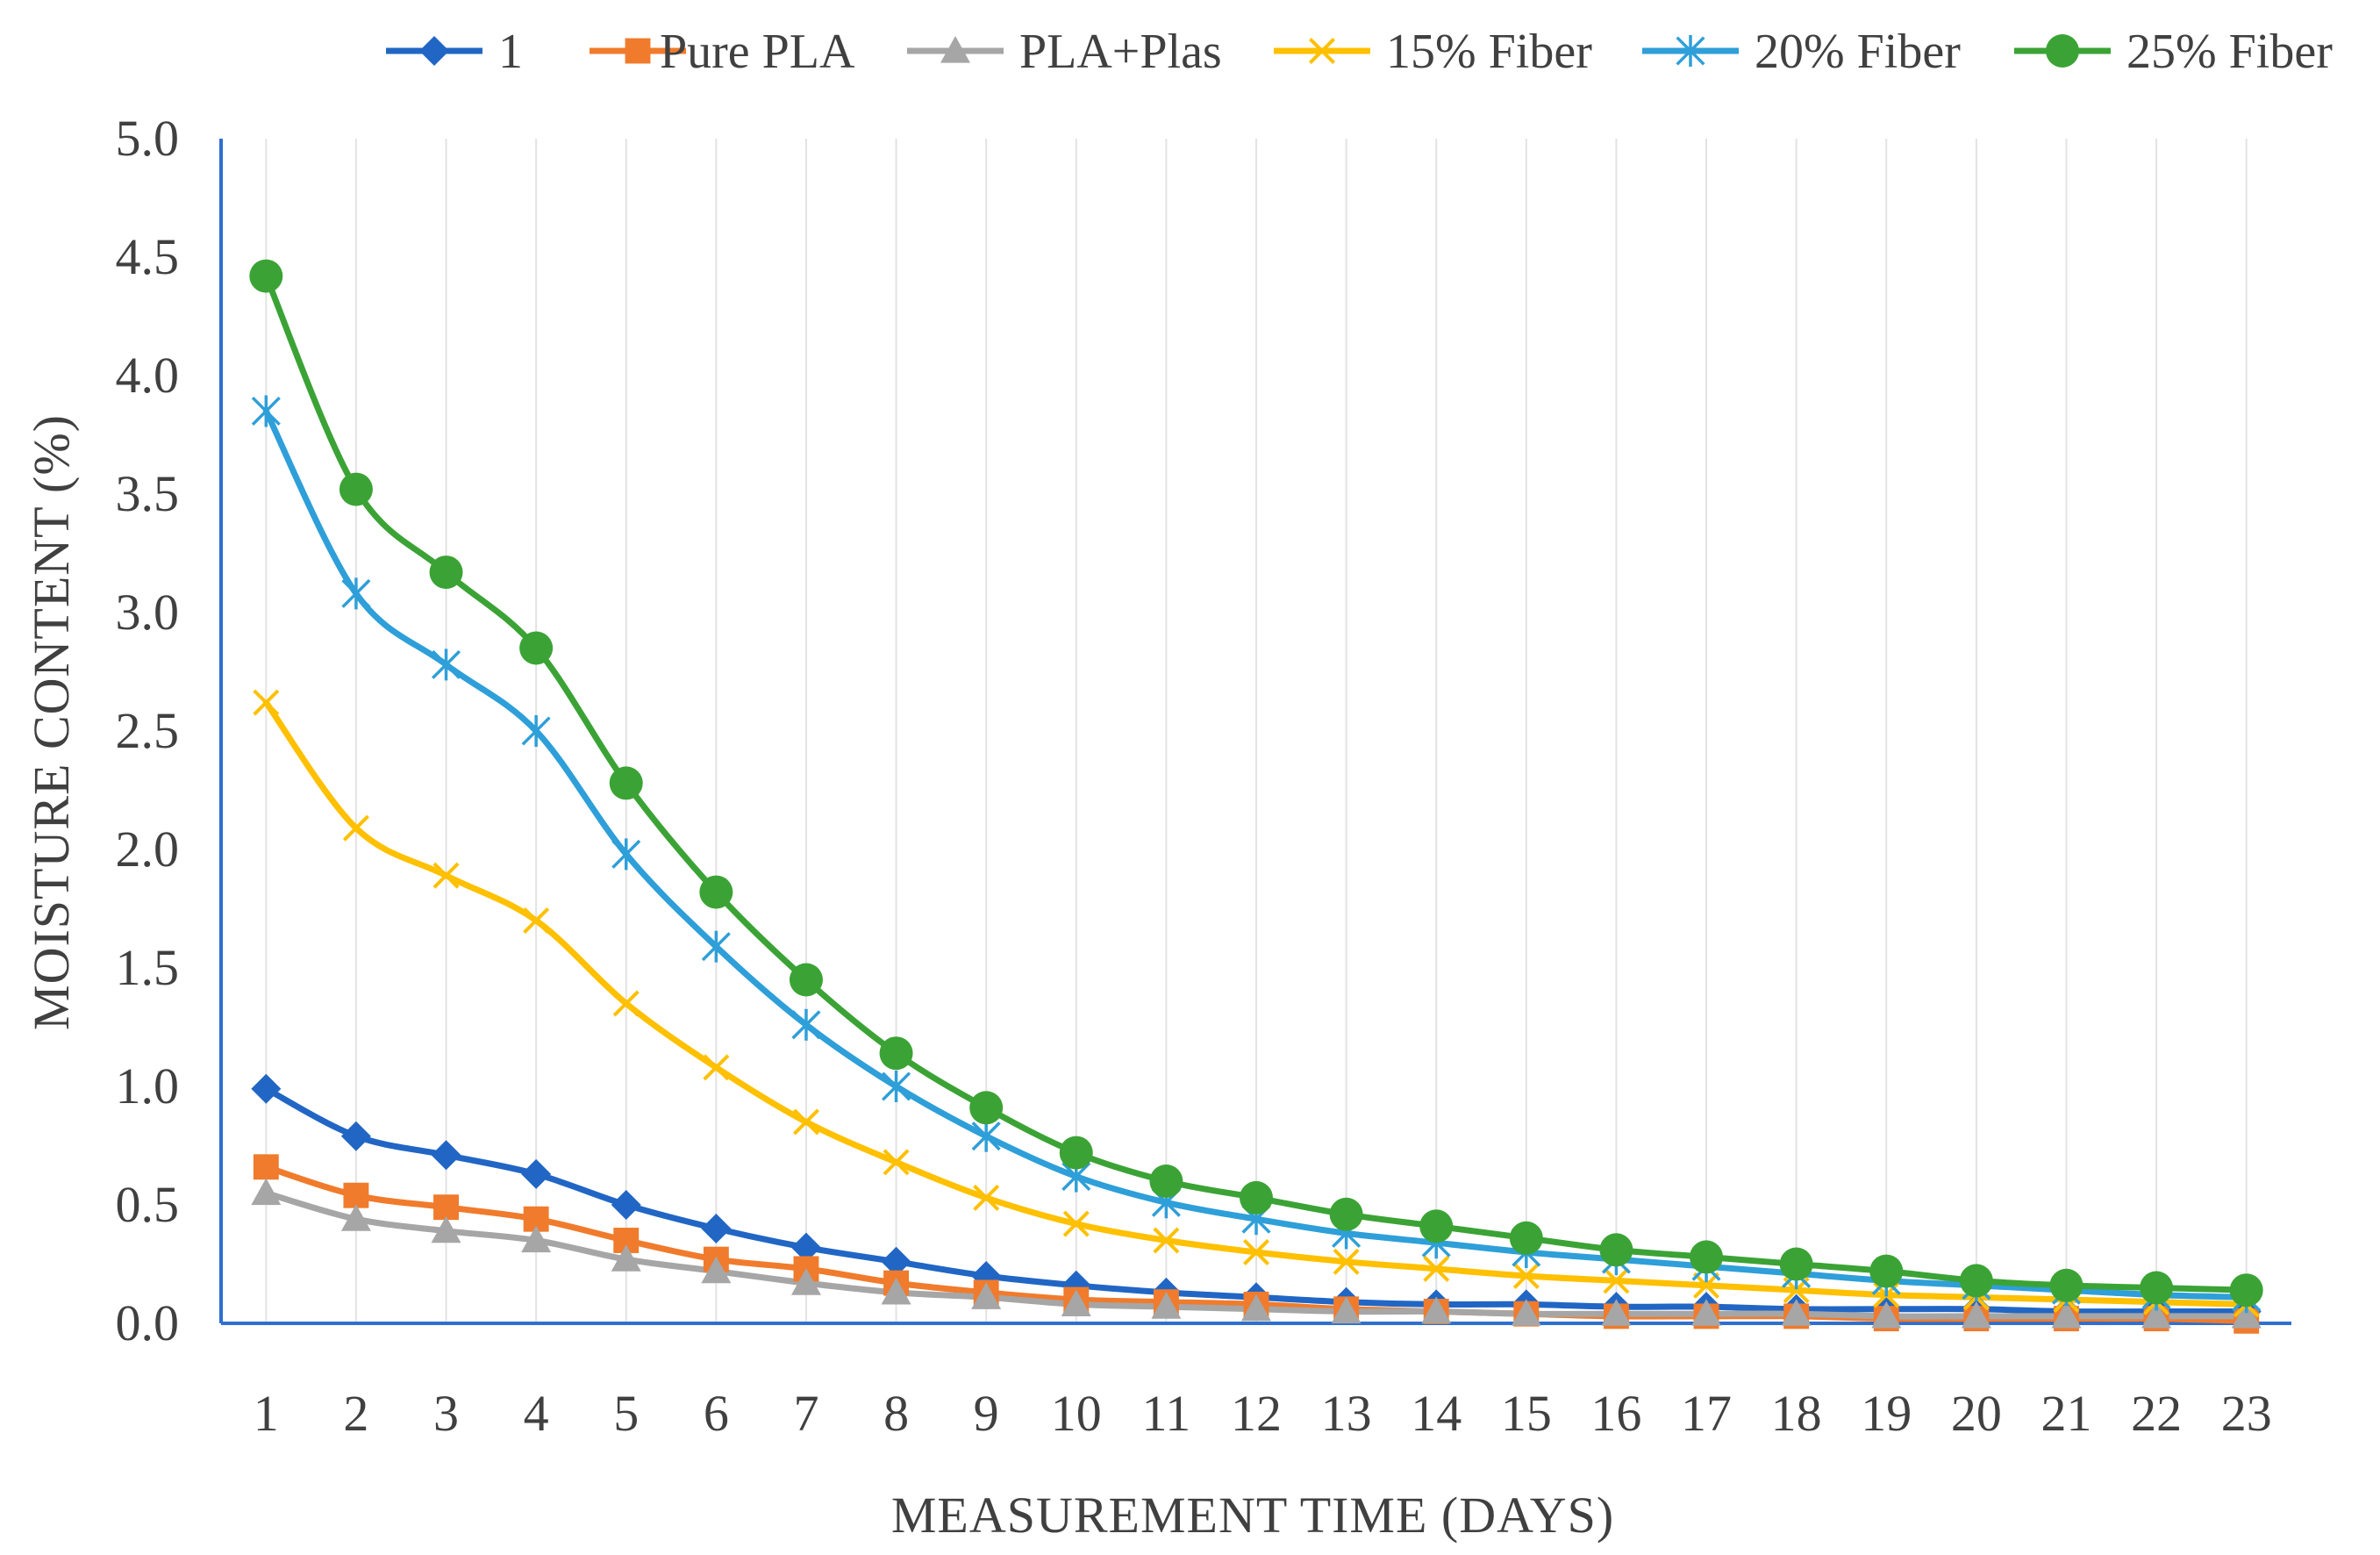 The width and height of the screenshot is (2380, 1555). I want to click on y-axis-title: MOISTURE CONTENT (%), so click(51, 722).